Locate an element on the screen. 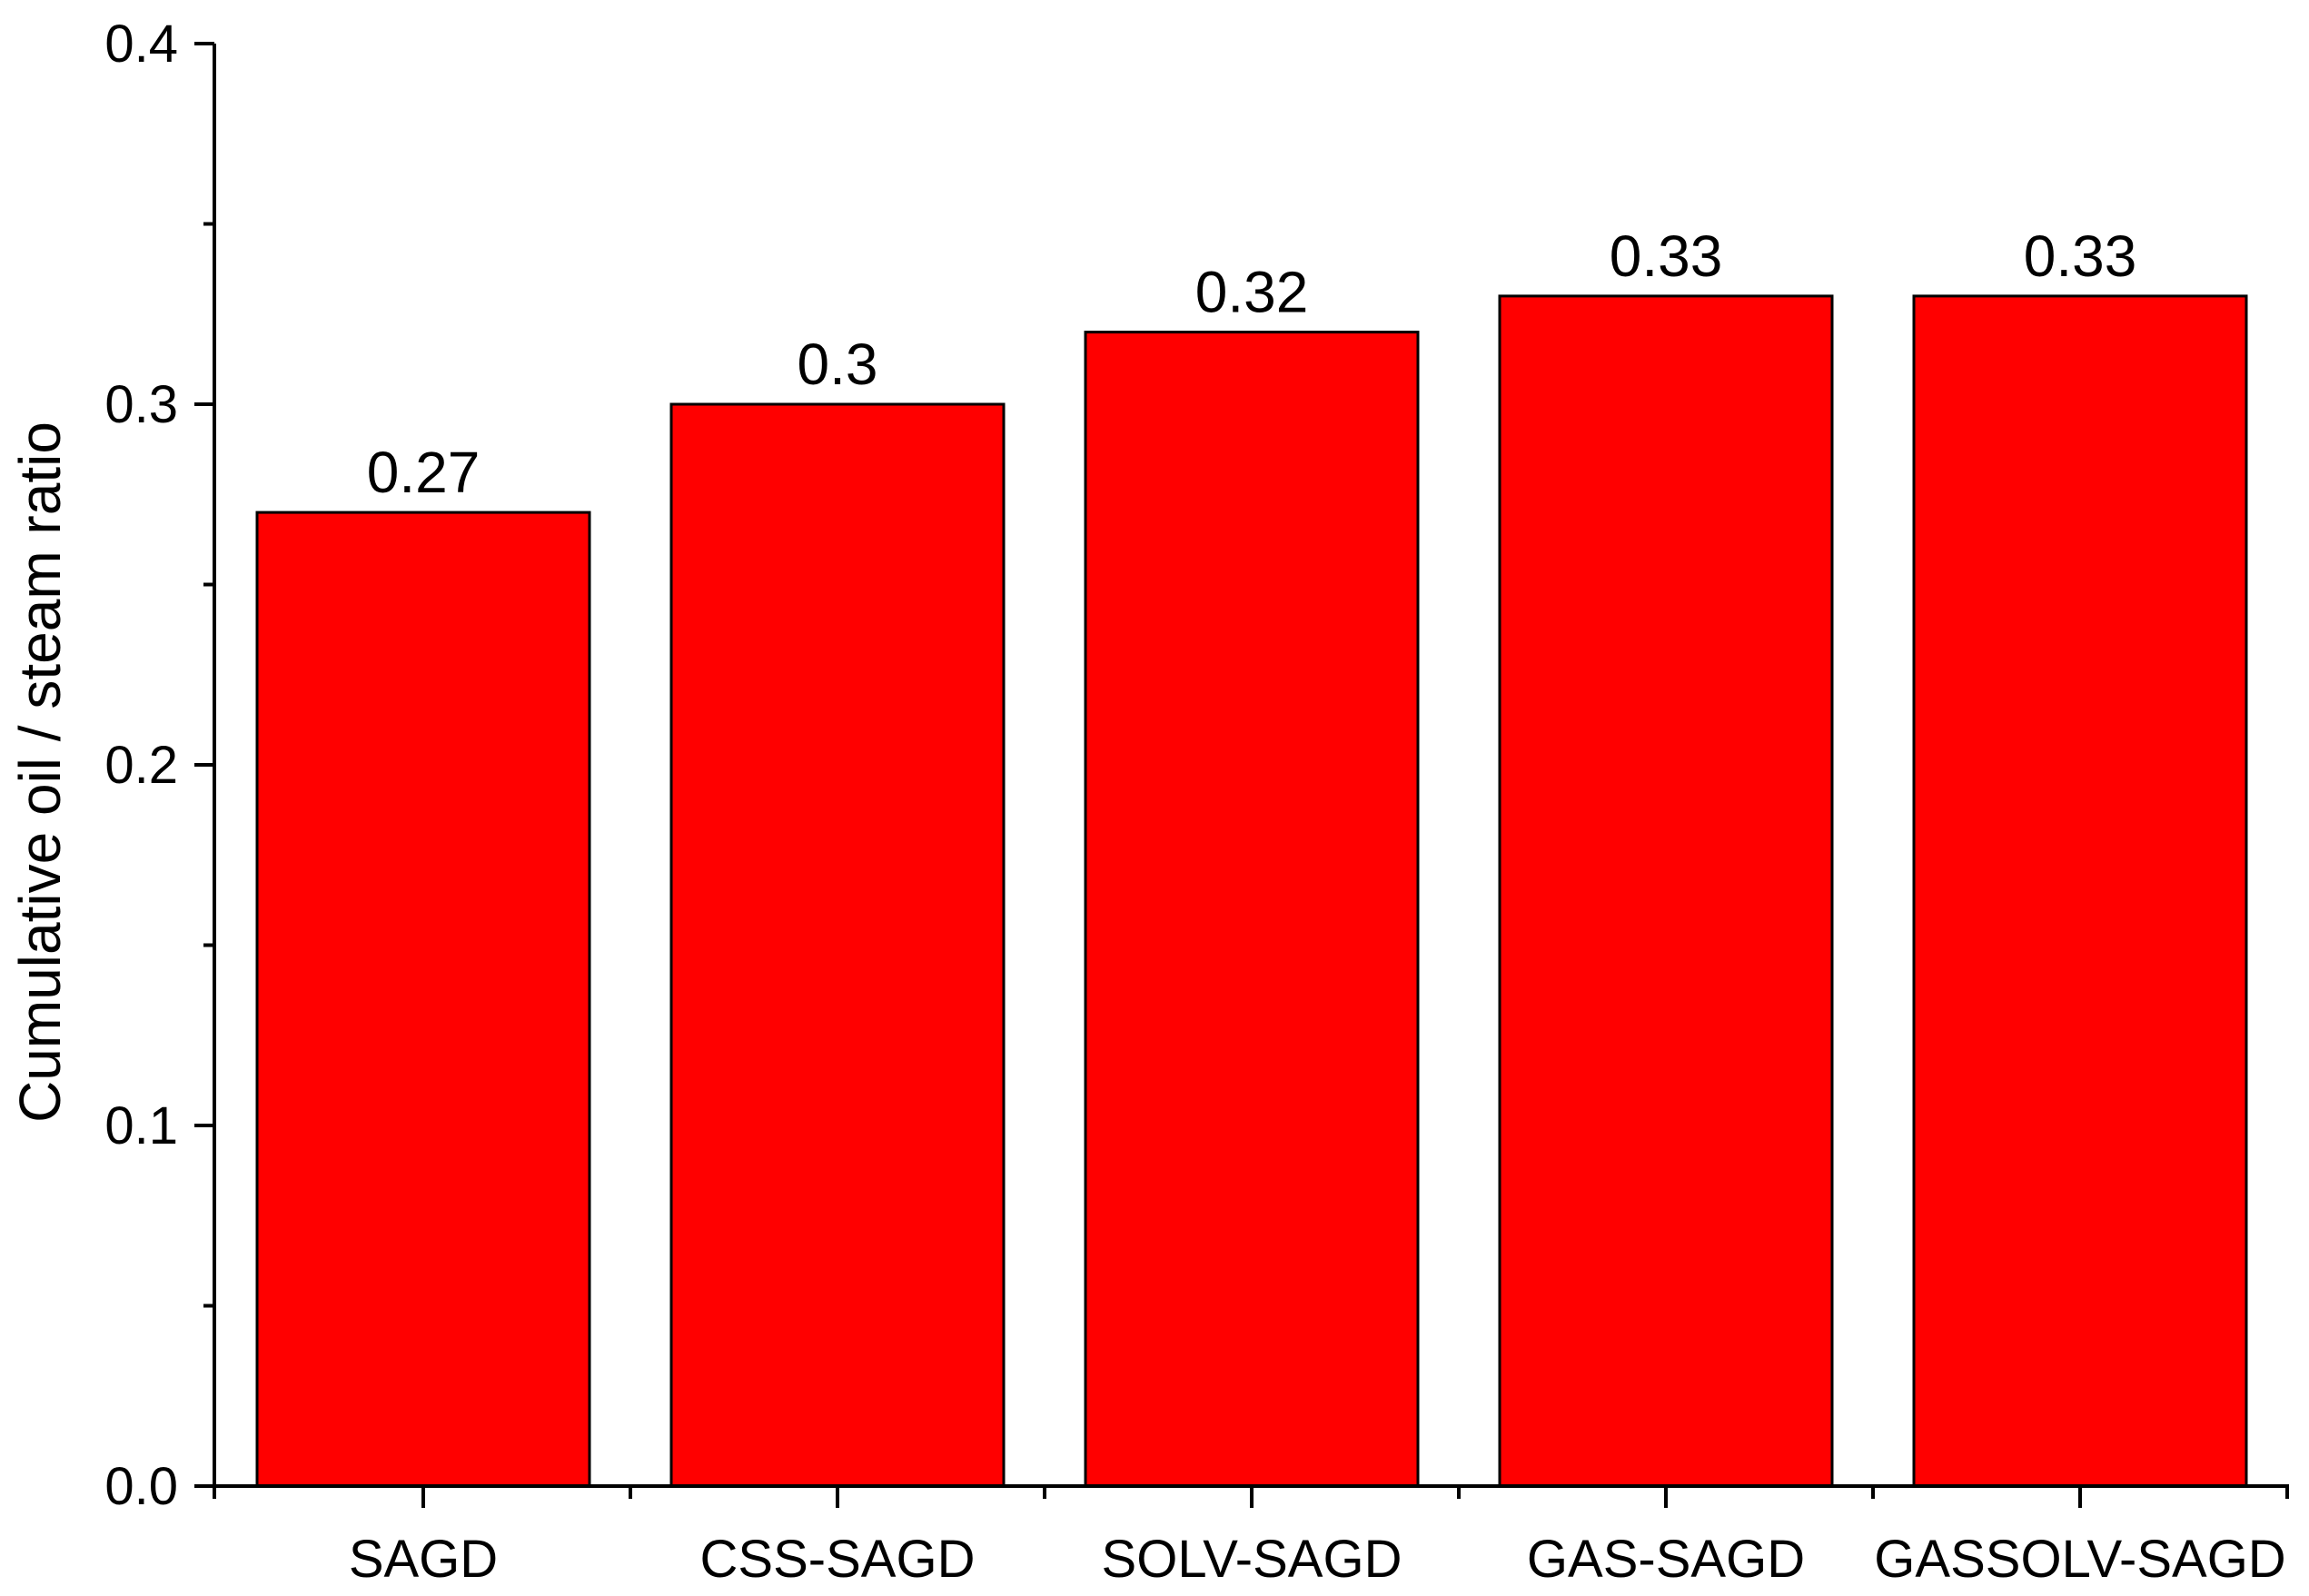 Image resolution: width=2309 pixels, height=1596 pixels. bar-sagd is located at coordinates (423, 999).